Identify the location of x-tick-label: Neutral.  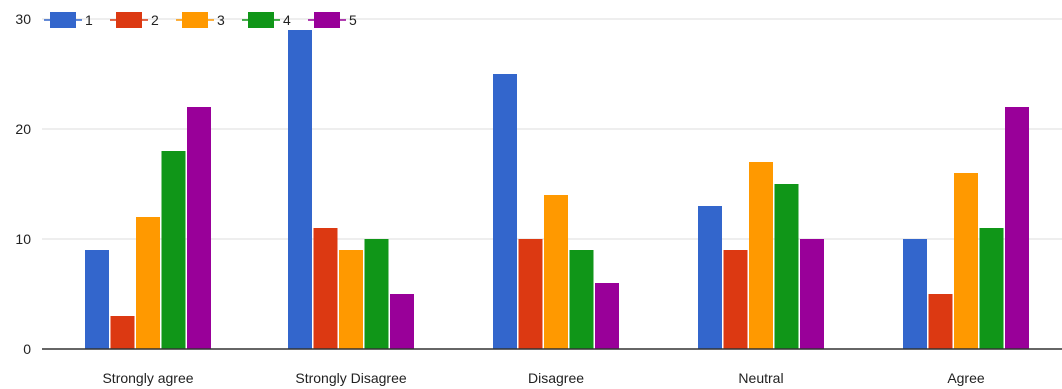
(760, 378).